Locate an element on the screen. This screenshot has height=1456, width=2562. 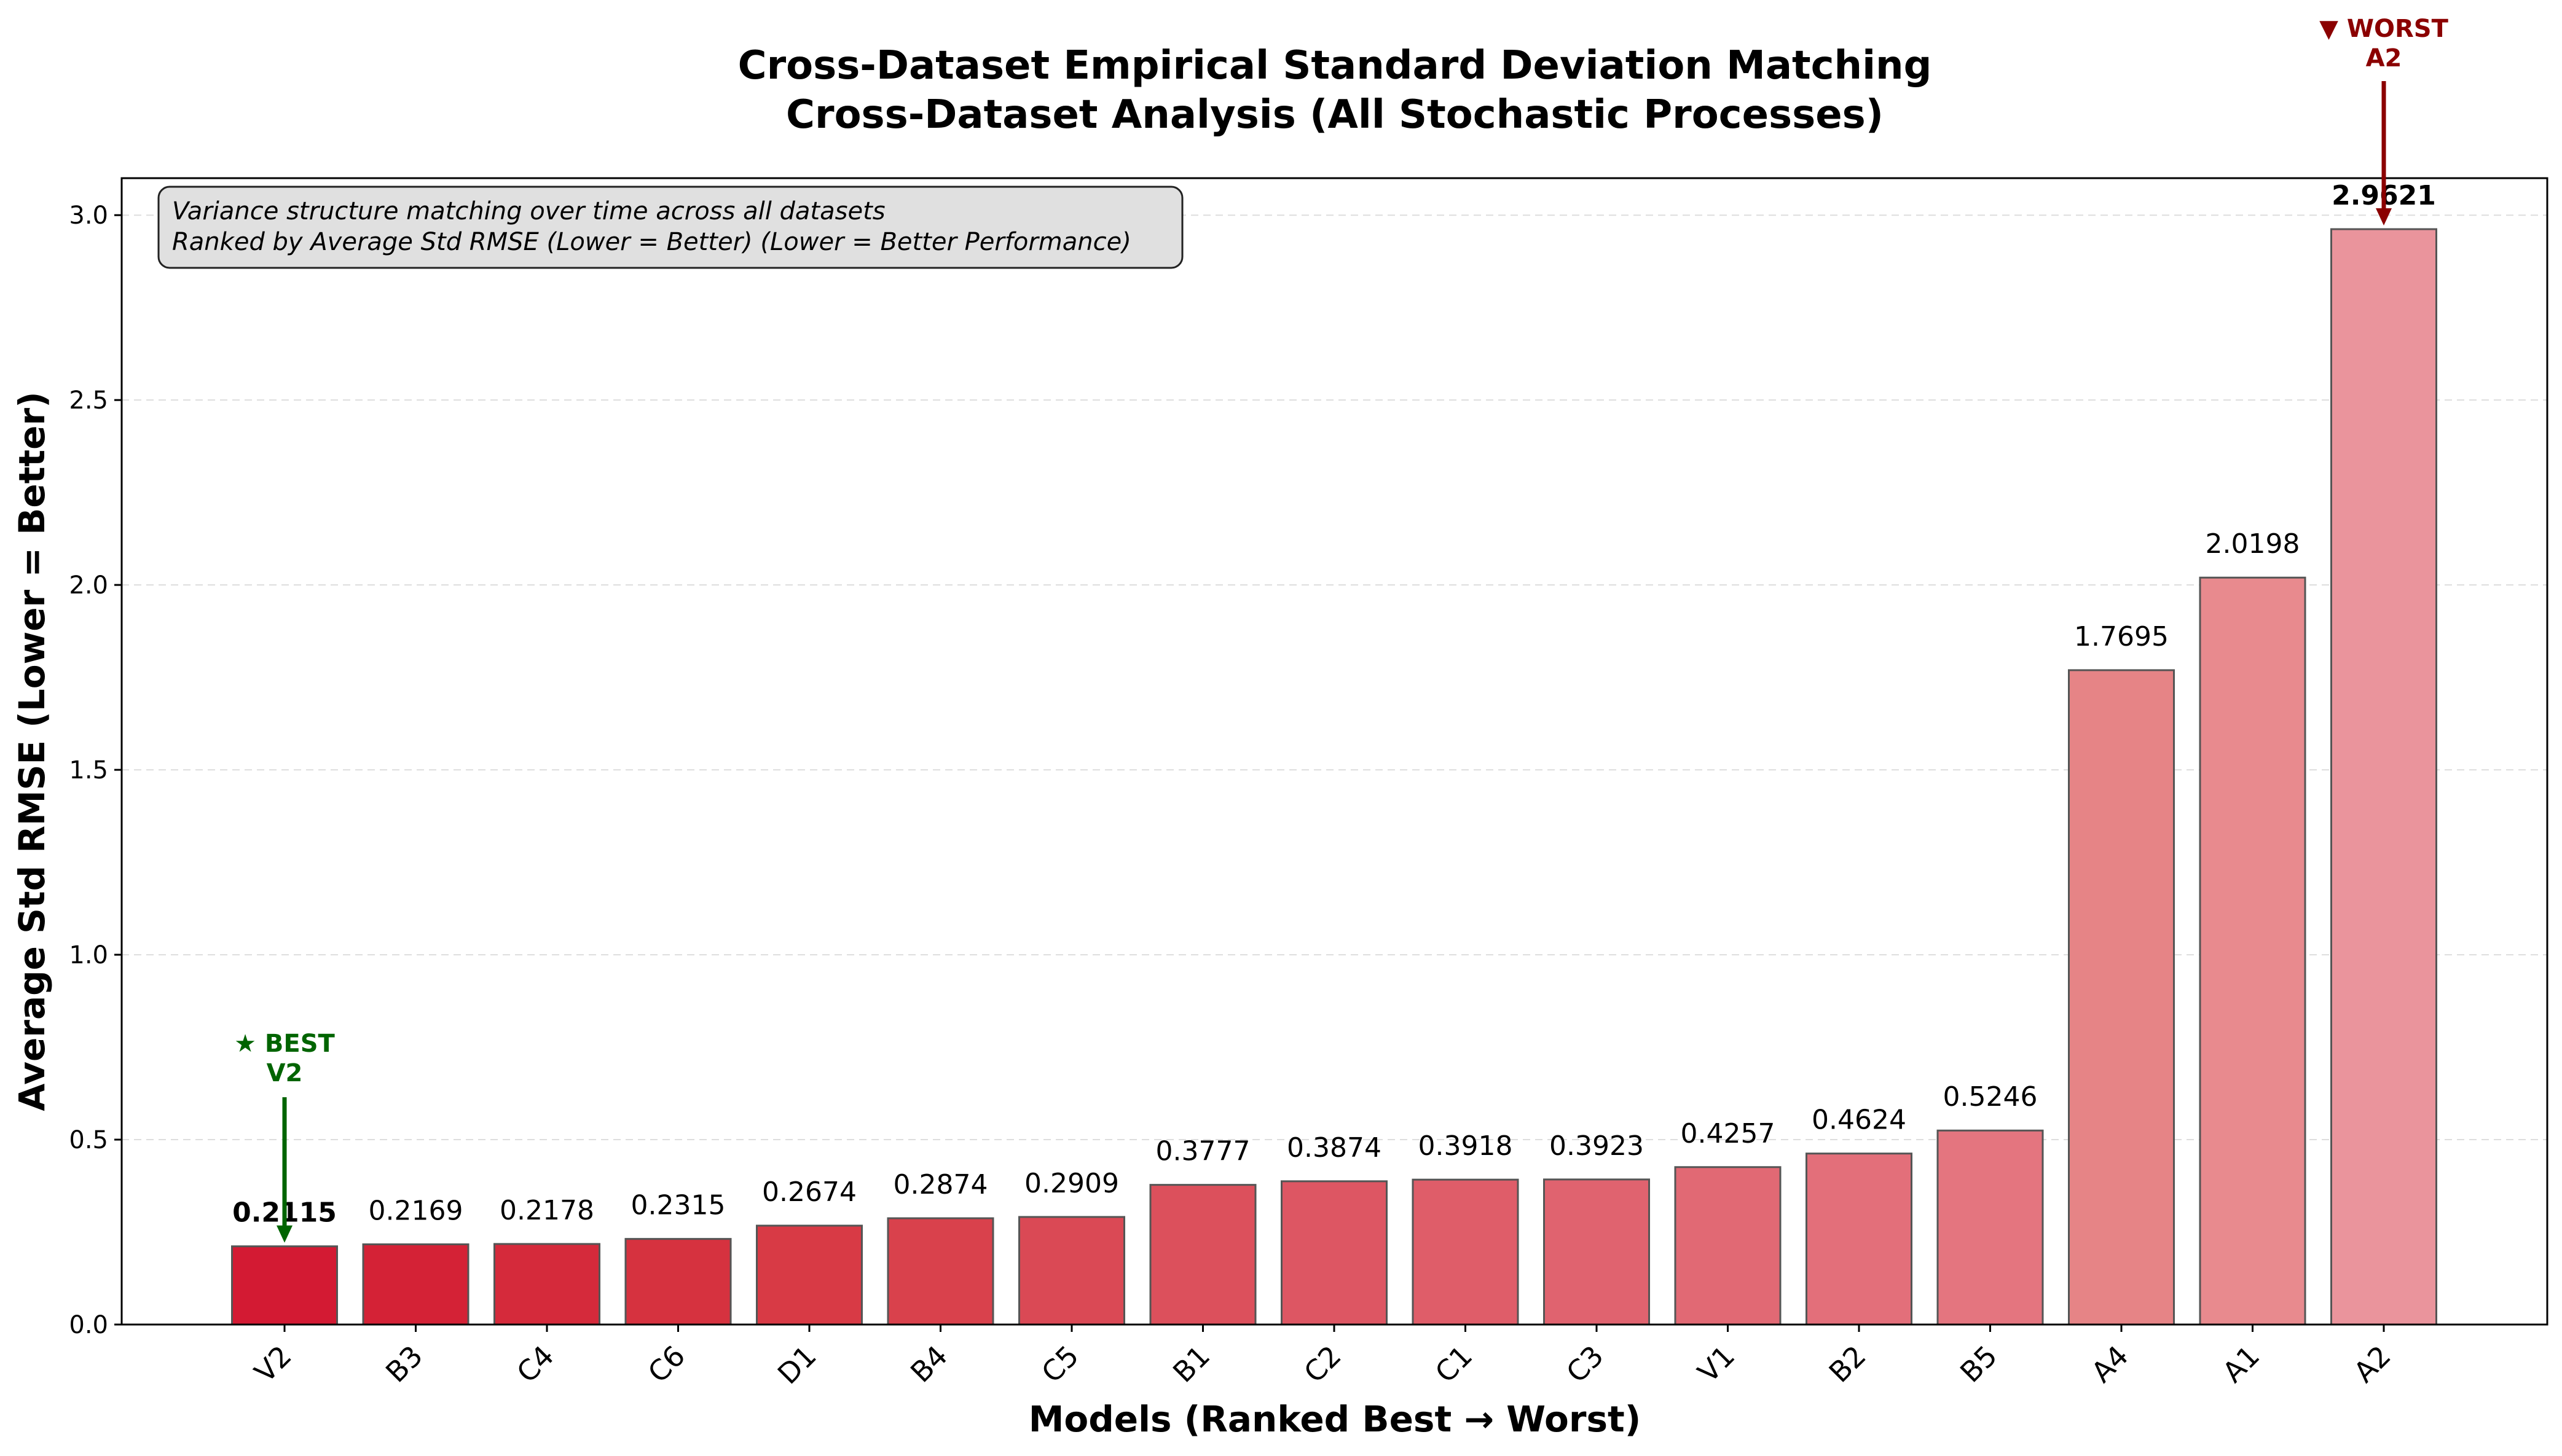
x-tick-label: V2 is located at coordinates (273, 1364).